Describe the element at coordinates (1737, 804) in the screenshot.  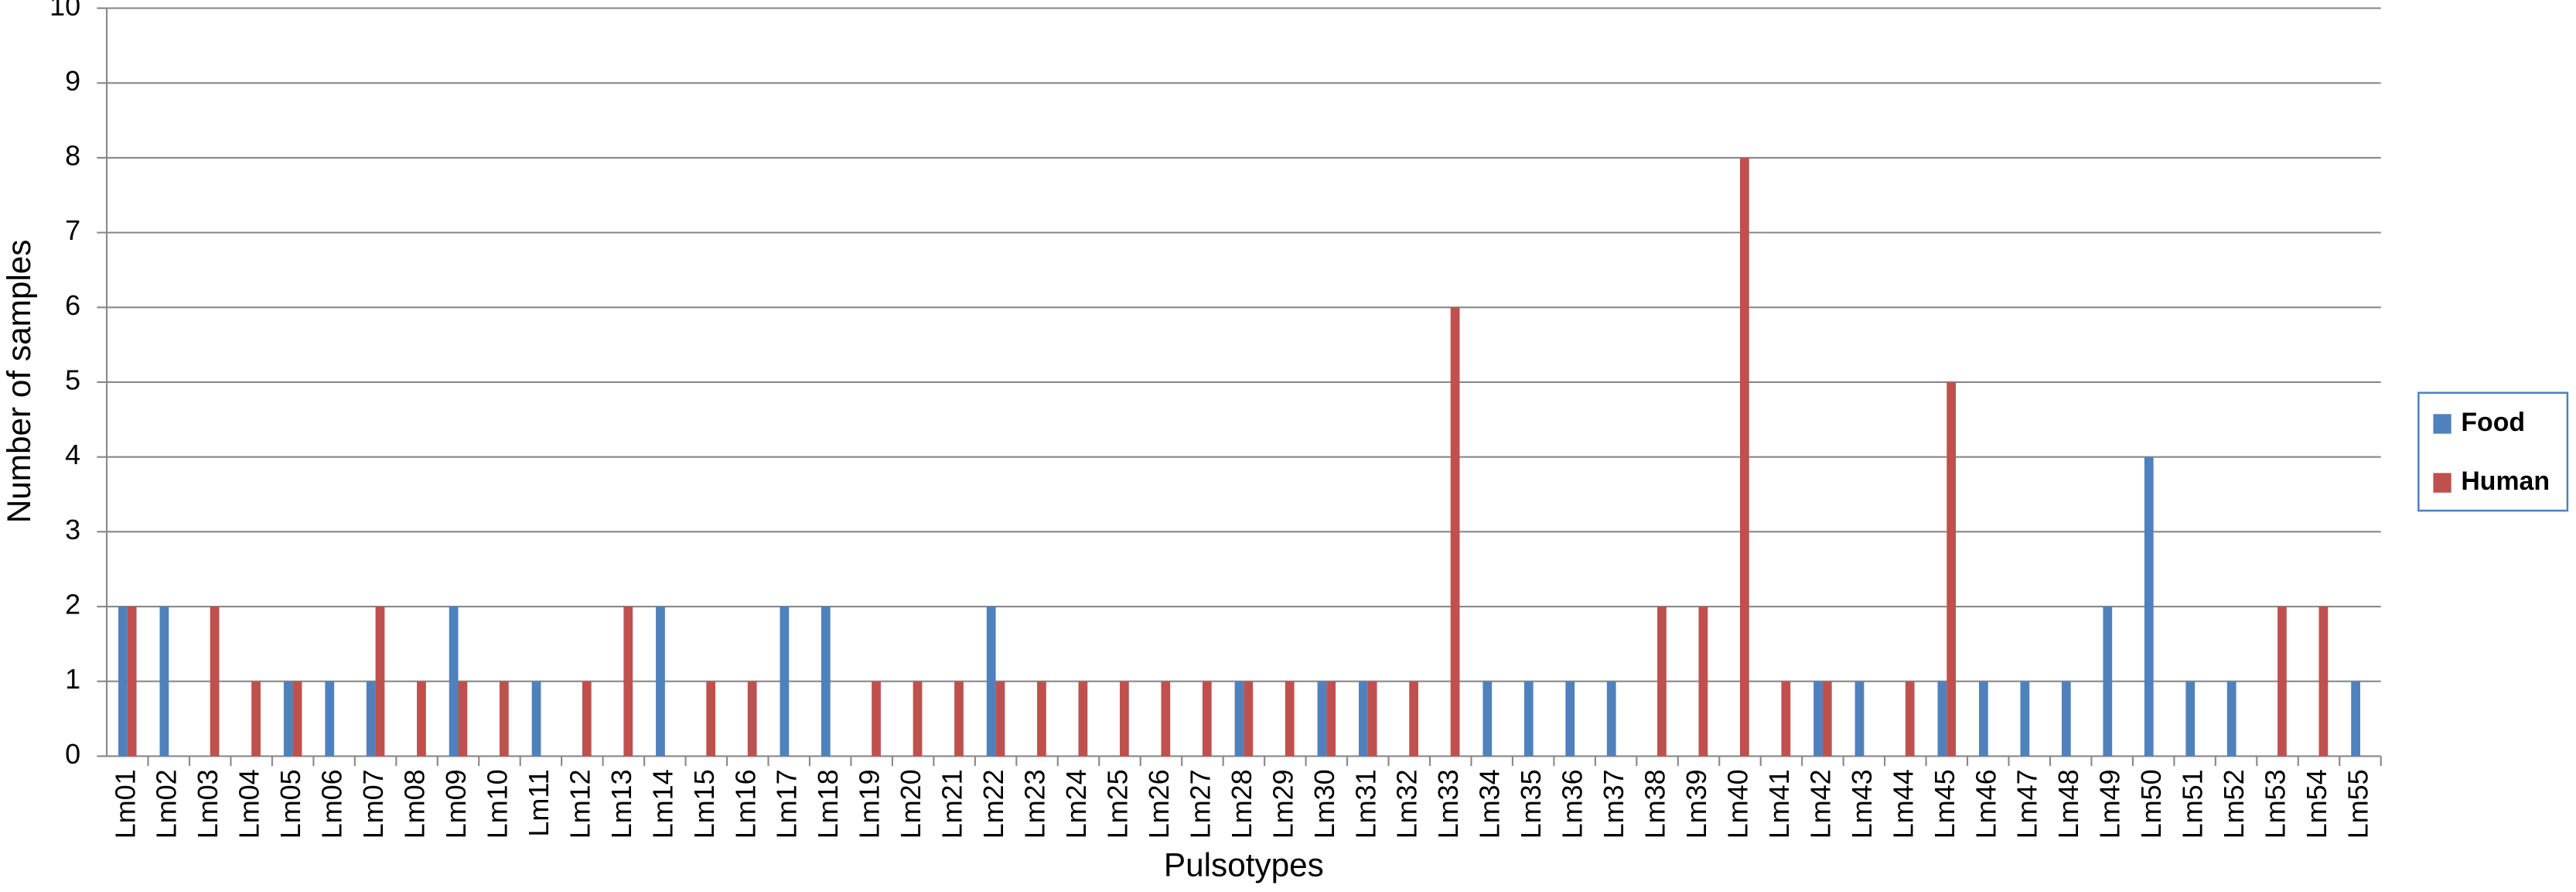
I see `x-tick-label: Lm40` at that location.